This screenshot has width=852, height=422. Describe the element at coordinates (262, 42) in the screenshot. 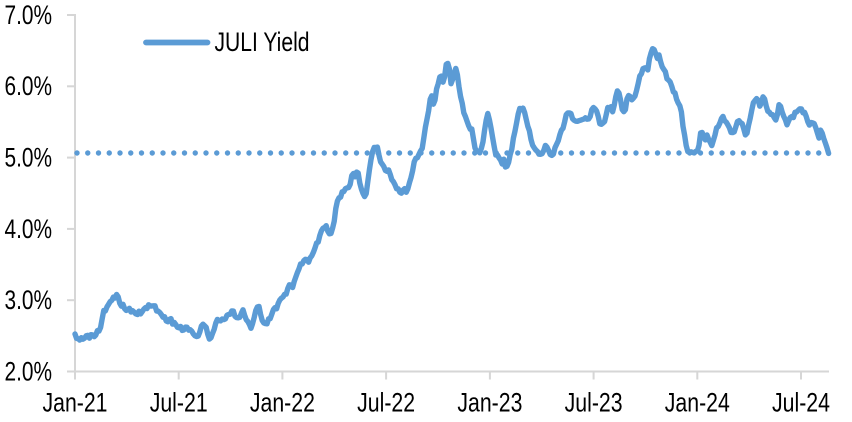

I see `svg-text: JULI Yield` at that location.